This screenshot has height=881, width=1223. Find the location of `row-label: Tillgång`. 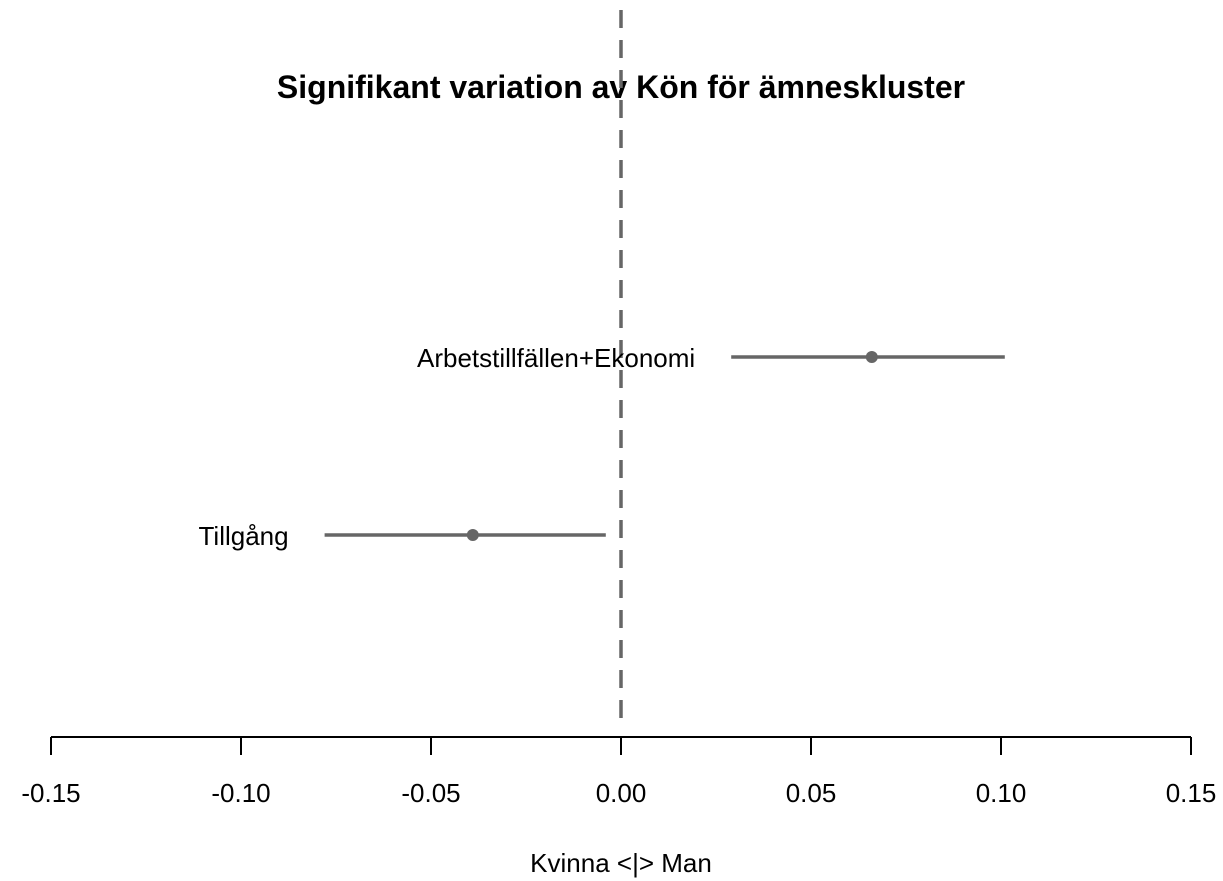

row-label: Tillgång is located at coordinates (244, 536).